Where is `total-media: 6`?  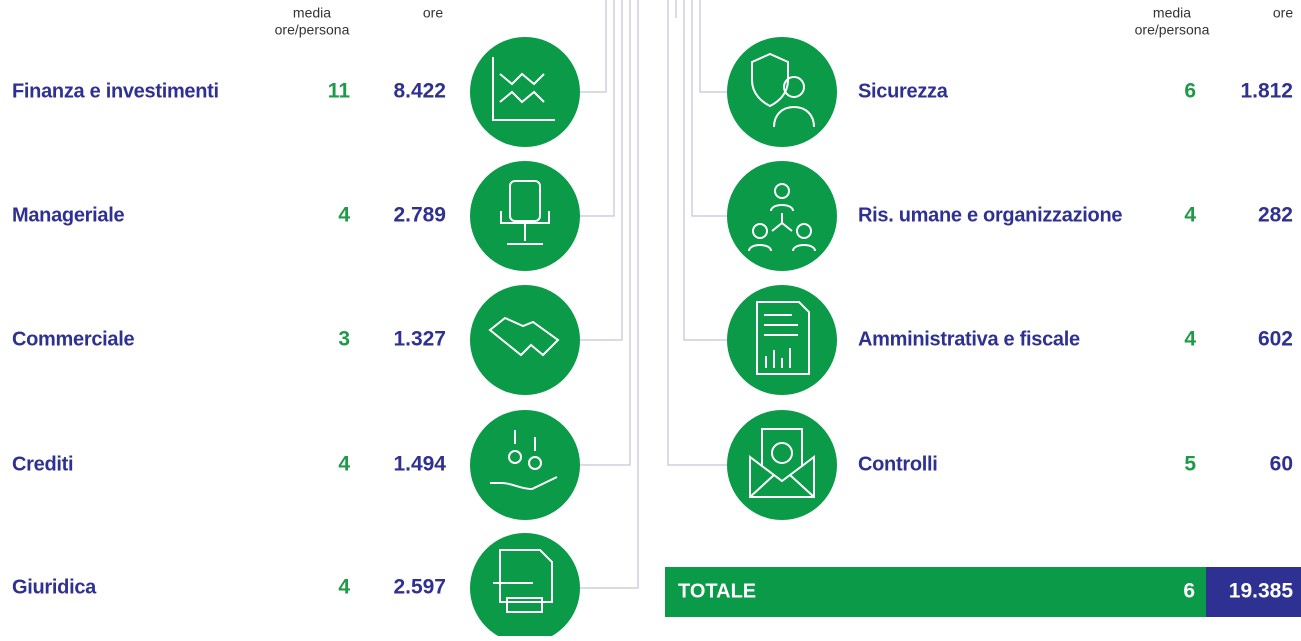 total-media: 6 is located at coordinates (1189, 591).